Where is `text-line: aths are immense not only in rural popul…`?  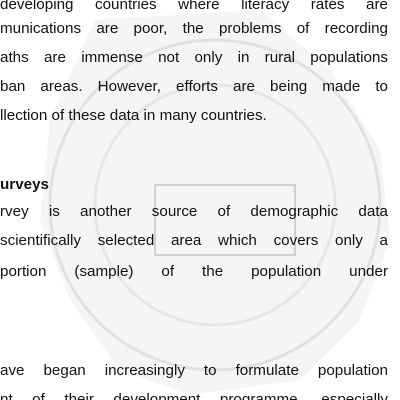
text-line: aths are immense not only in rural popul… is located at coordinates (194, 57).